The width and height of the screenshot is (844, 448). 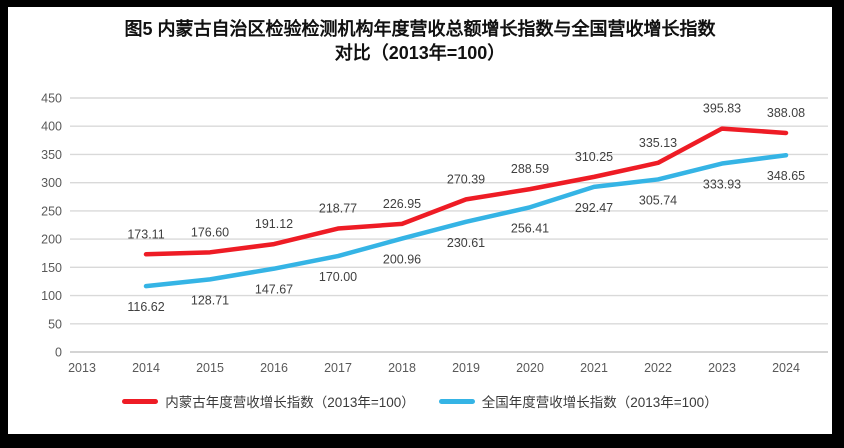 I want to click on x-axis-tick-label: 2017, so click(x=338, y=368).